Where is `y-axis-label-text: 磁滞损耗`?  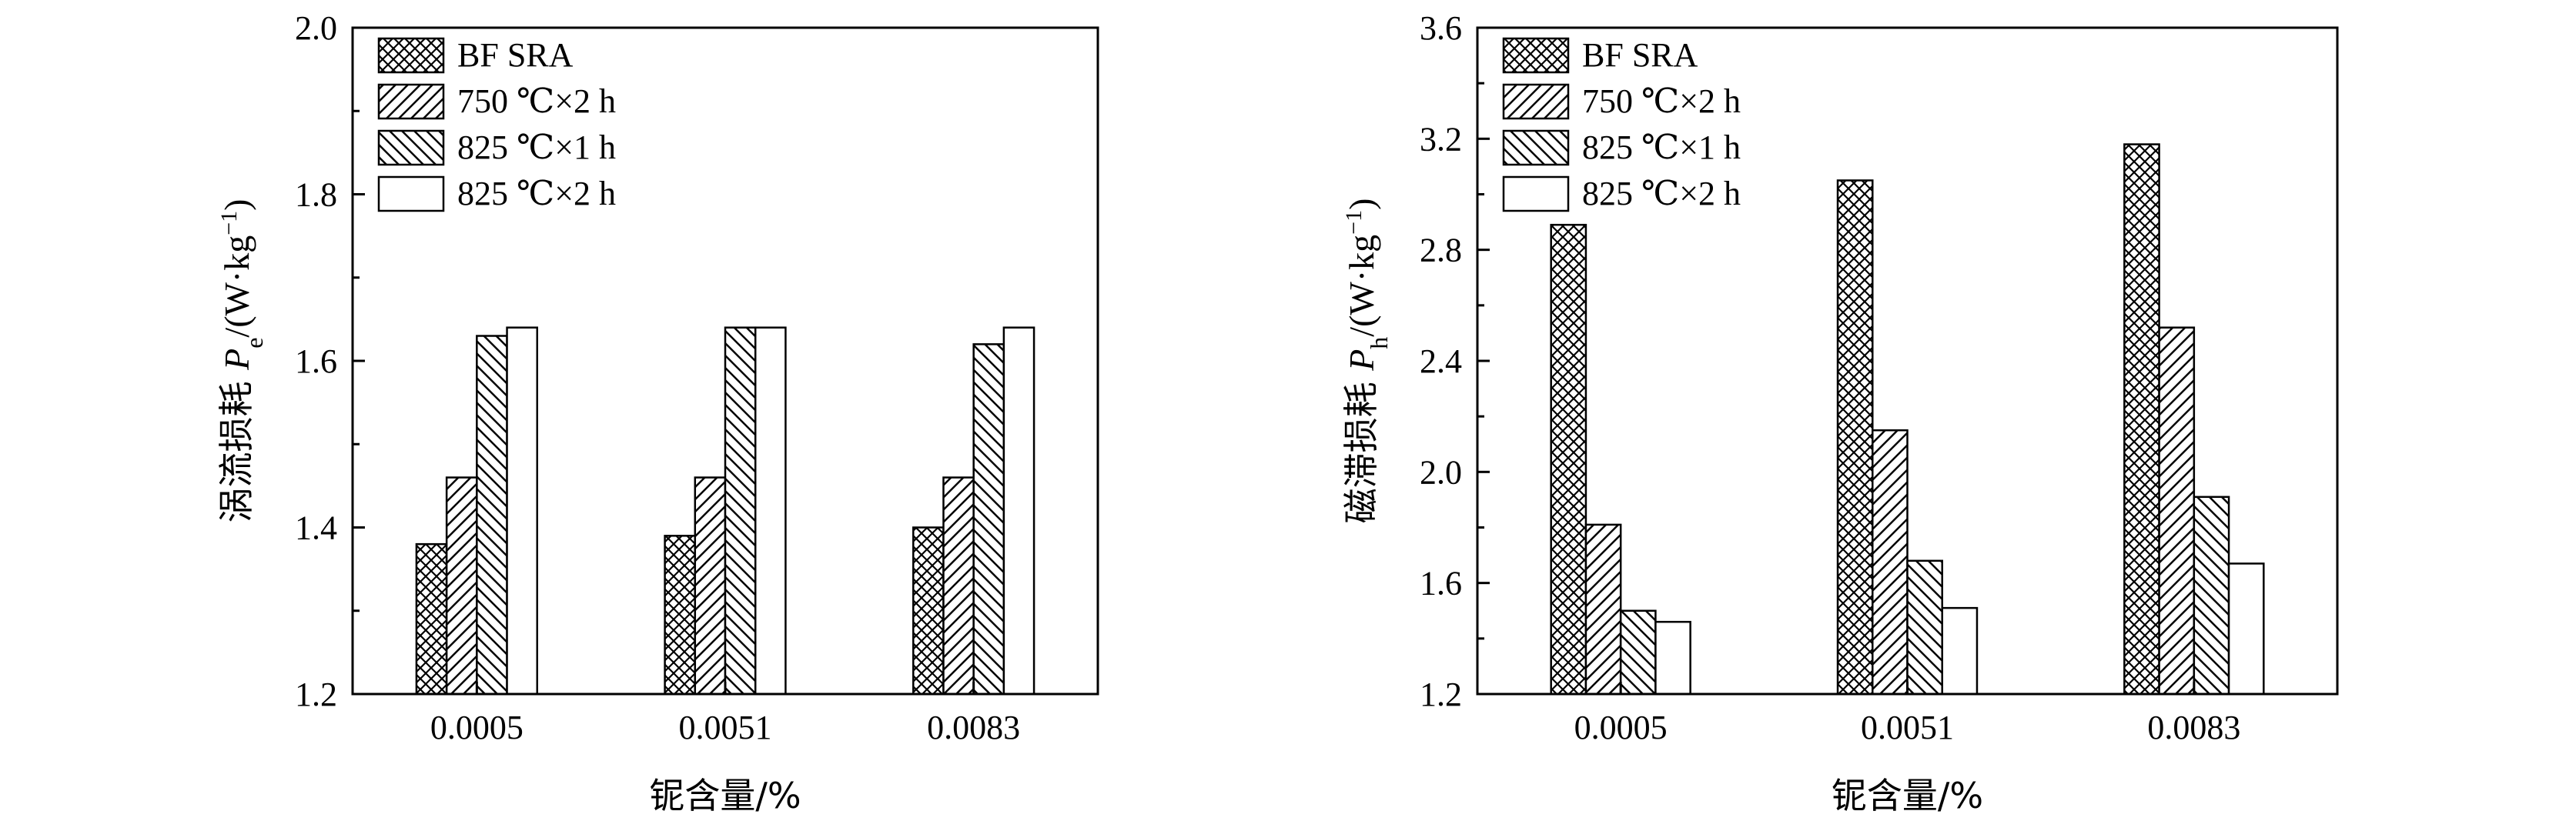
y-axis-label-text: 磁滞损耗 is located at coordinates (1361, 447).